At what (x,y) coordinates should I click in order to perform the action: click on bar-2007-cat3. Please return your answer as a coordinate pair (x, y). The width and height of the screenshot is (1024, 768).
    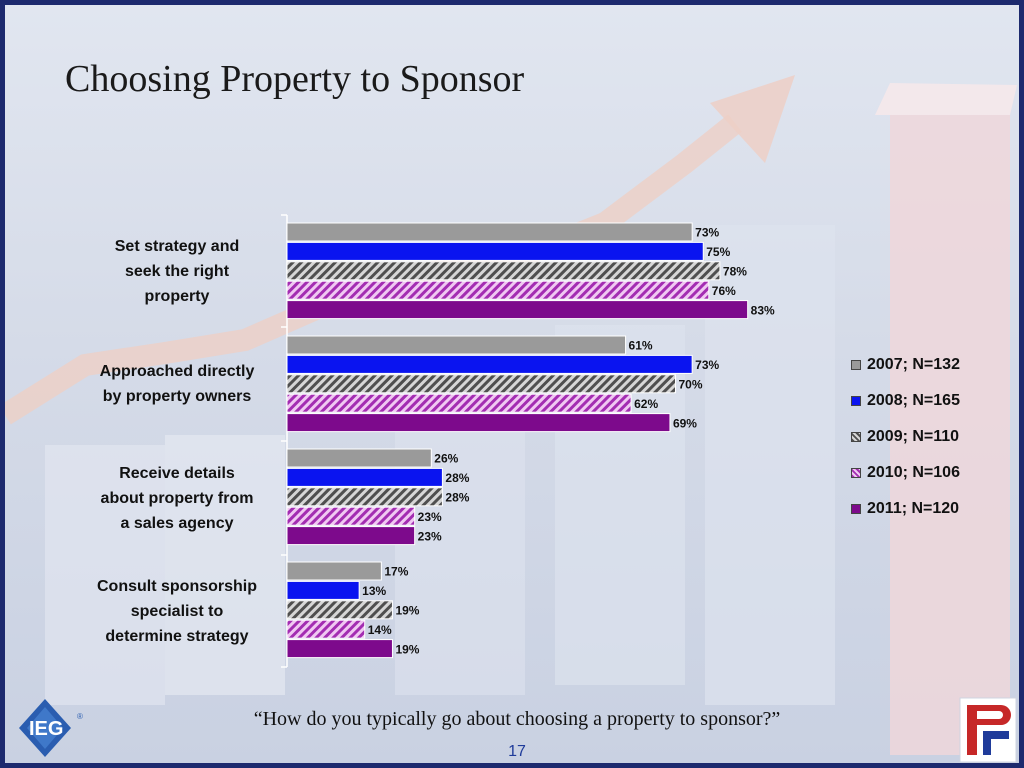
    Looking at the image, I should click on (359, 458).